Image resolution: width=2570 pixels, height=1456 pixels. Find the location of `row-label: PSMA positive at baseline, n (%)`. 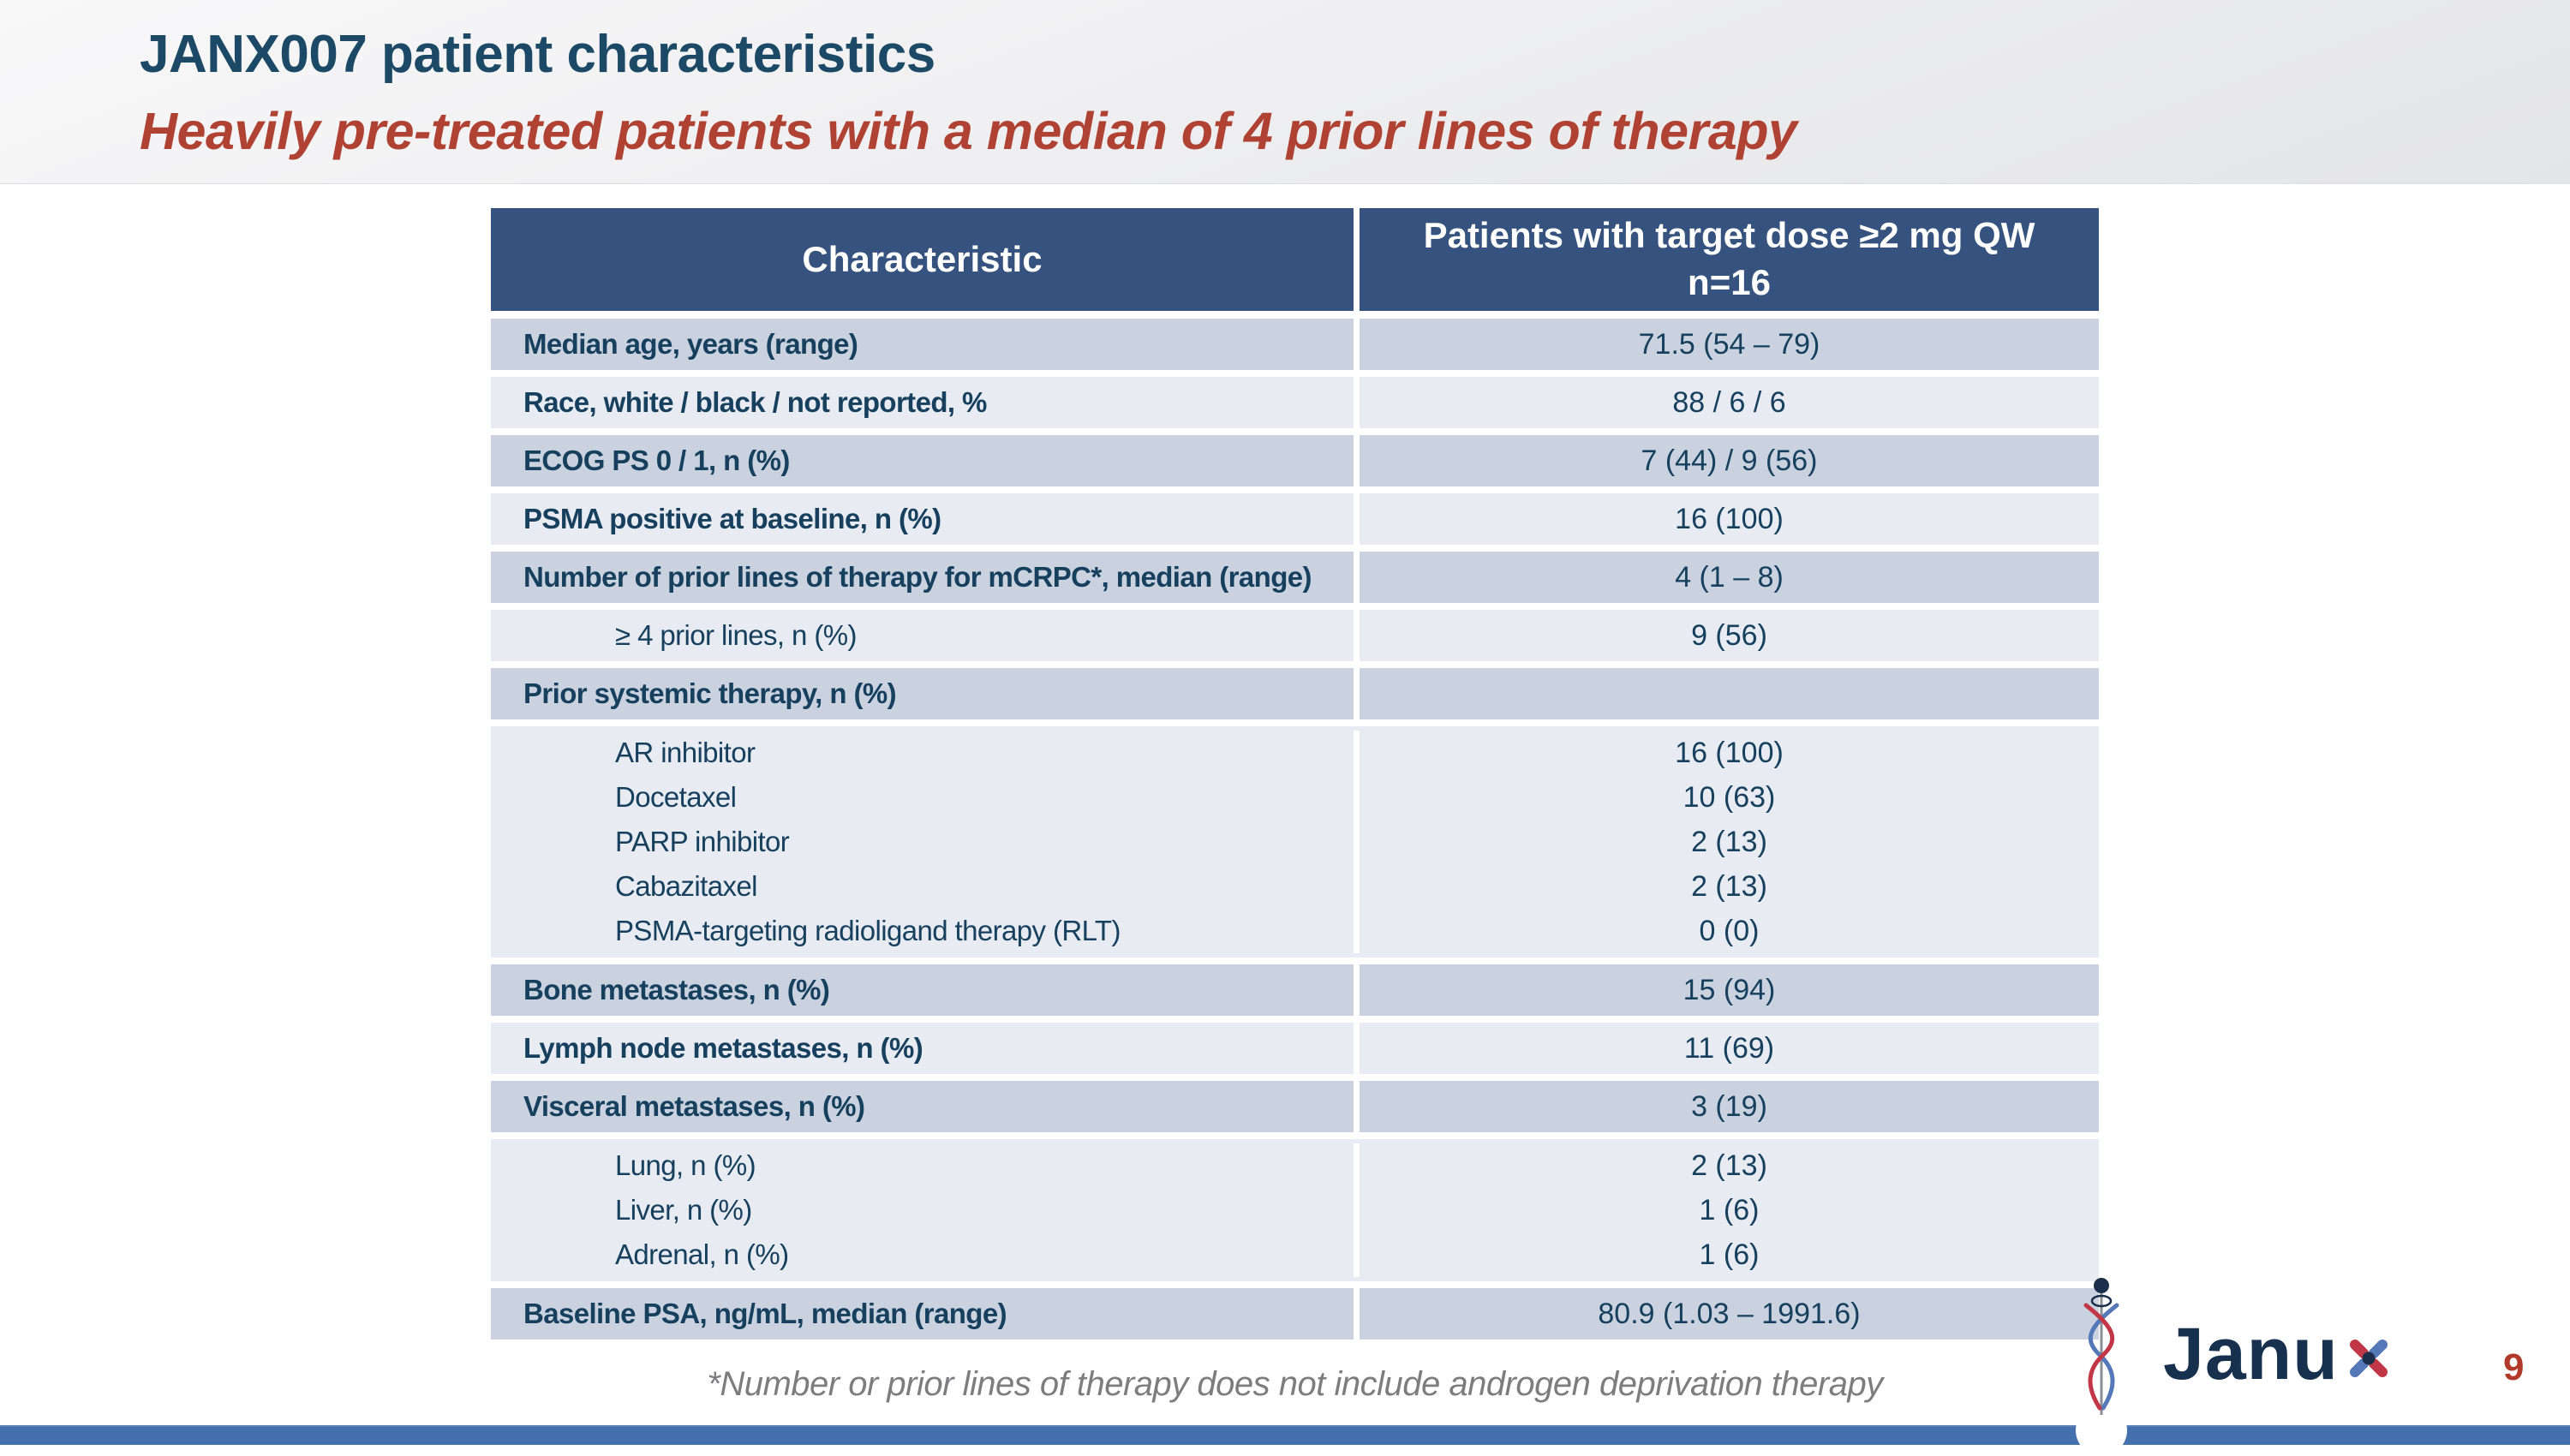

row-label: PSMA positive at baseline, n (%) is located at coordinates (732, 518).